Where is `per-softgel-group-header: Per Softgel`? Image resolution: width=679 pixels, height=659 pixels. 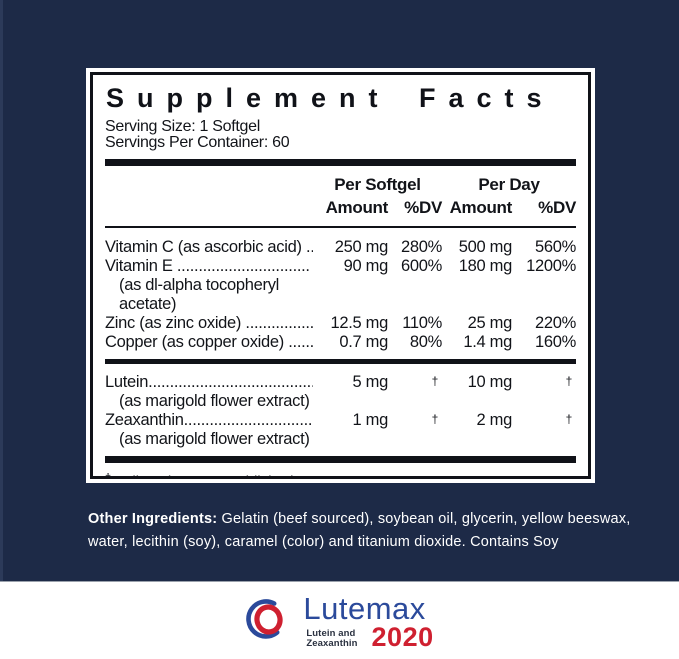 per-softgel-group-header: Per Softgel is located at coordinates (377, 184).